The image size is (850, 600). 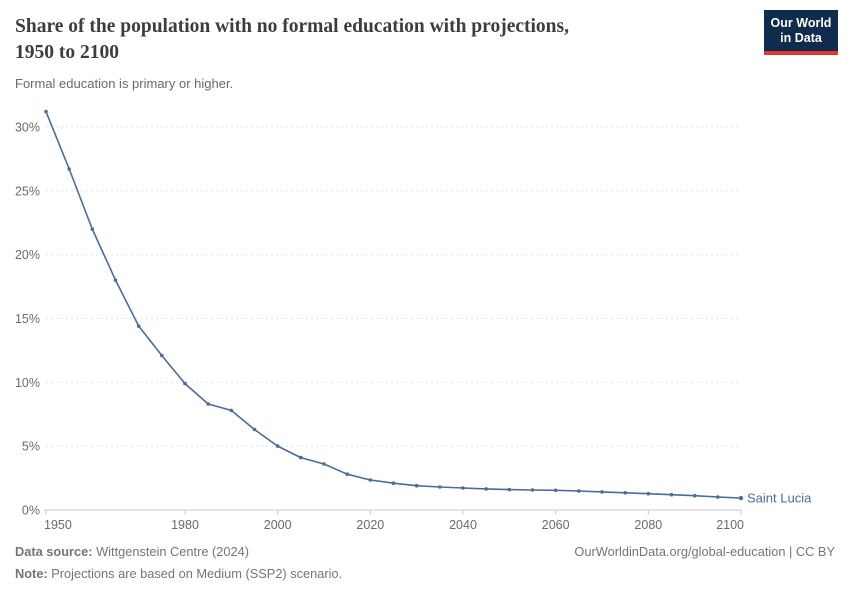 I want to click on owid-logo: Our World in Data, so click(x=801, y=32).